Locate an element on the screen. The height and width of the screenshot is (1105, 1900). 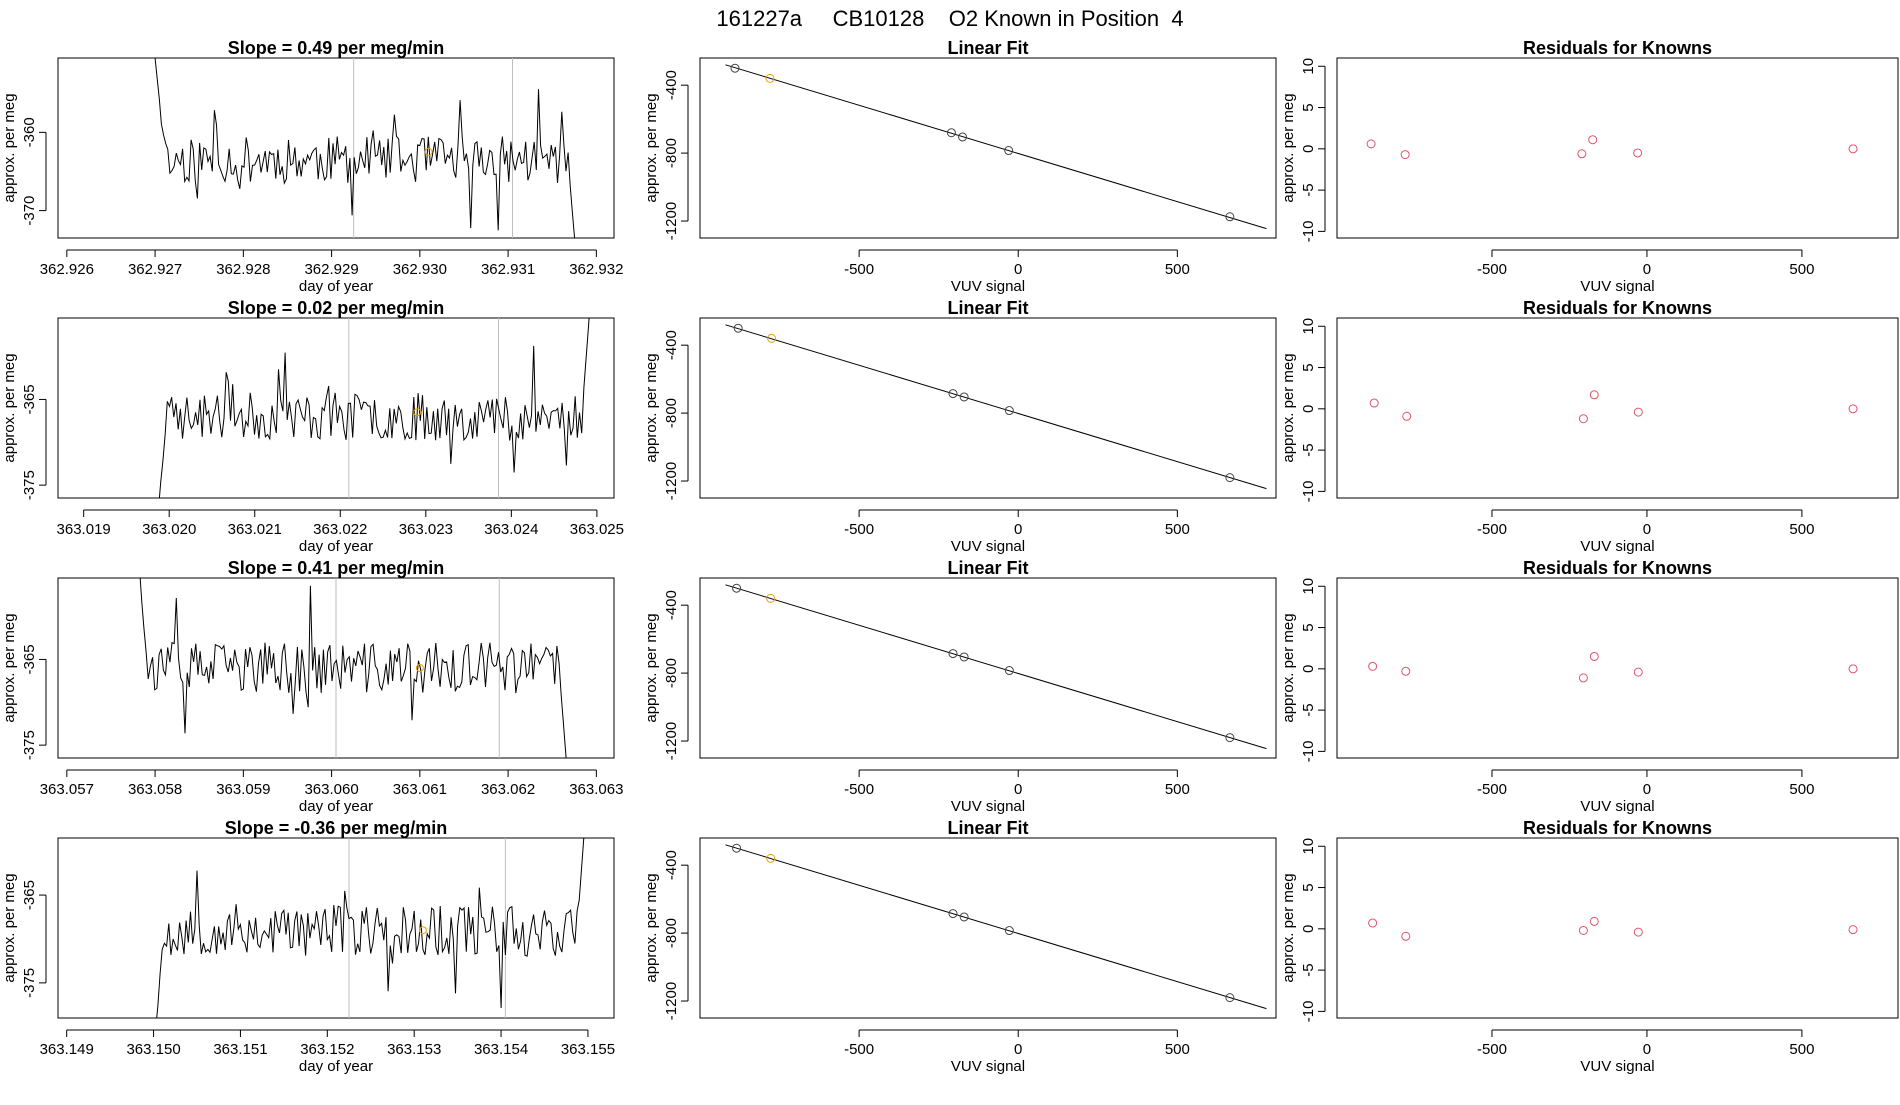
fit-line is located at coordinates (996, 667).